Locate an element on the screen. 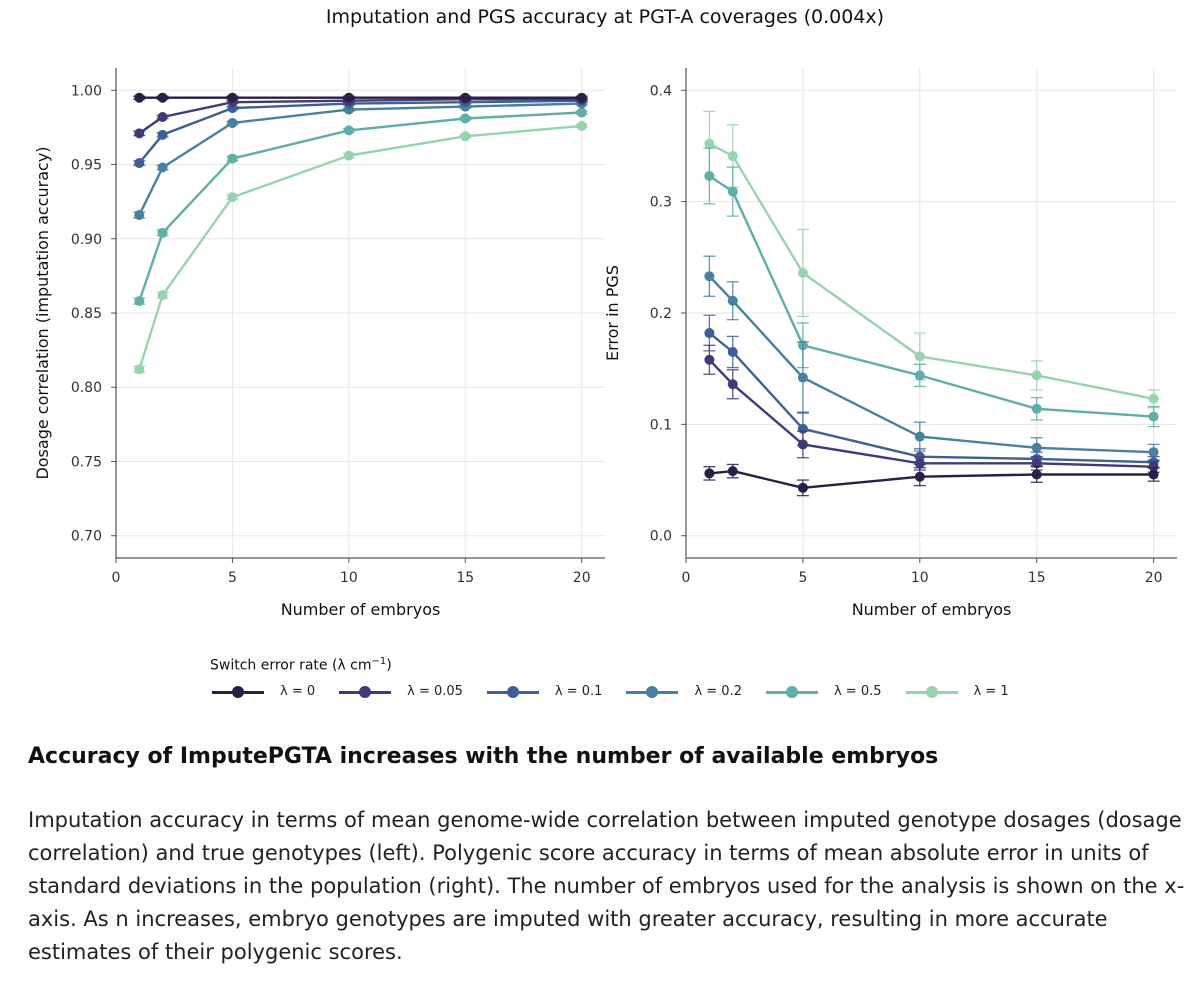  legend-title-end: ) is located at coordinates (389, 665).